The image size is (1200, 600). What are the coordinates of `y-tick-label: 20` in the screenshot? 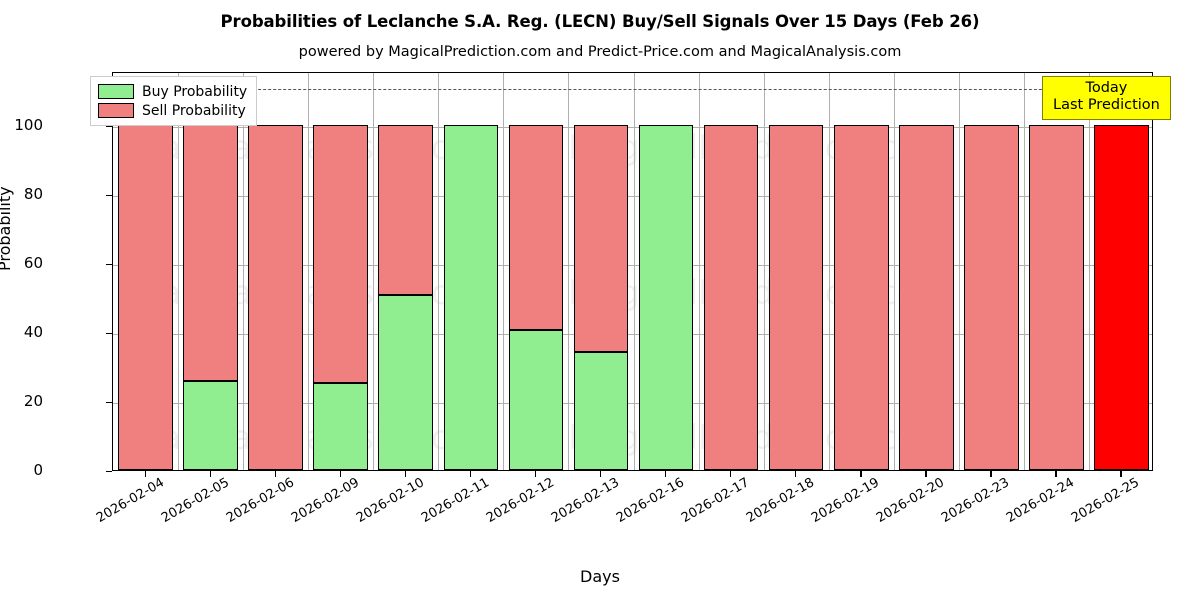 It's located at (33, 401).